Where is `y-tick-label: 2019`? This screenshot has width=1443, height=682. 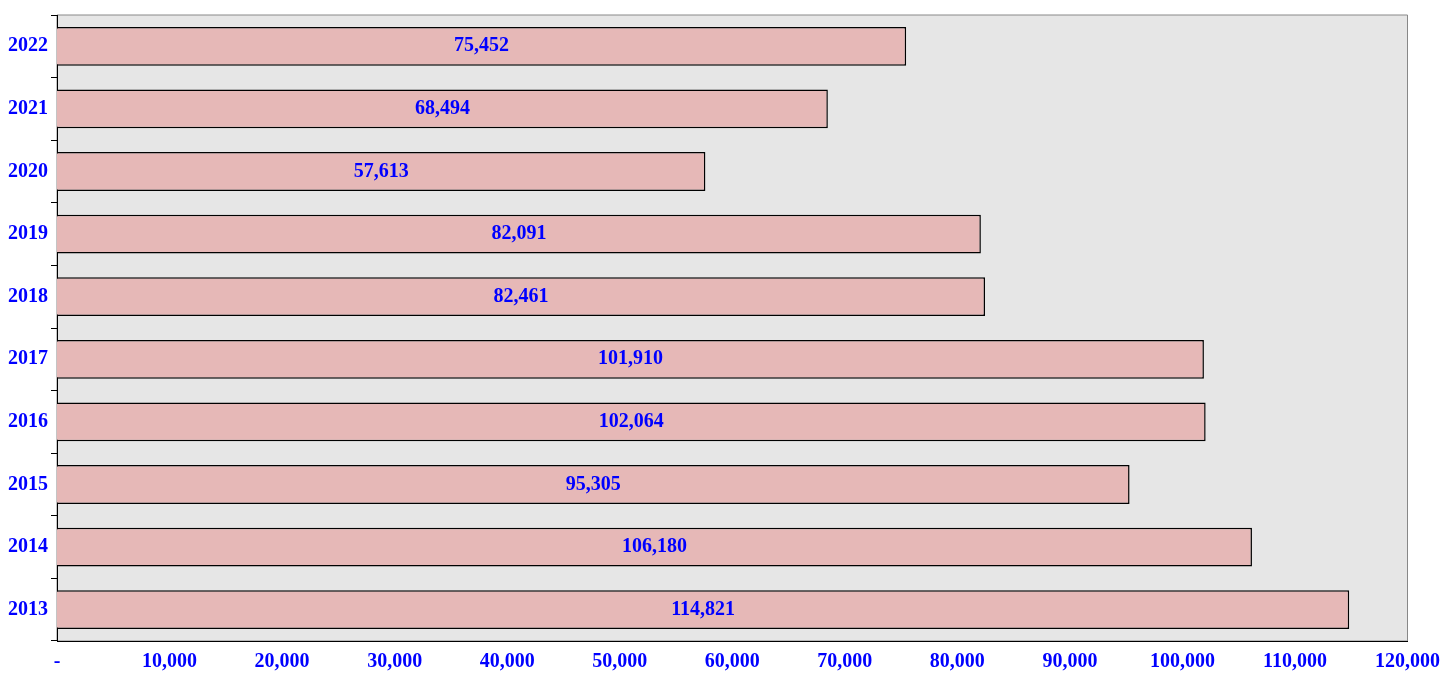 y-tick-label: 2019 is located at coordinates (28, 232).